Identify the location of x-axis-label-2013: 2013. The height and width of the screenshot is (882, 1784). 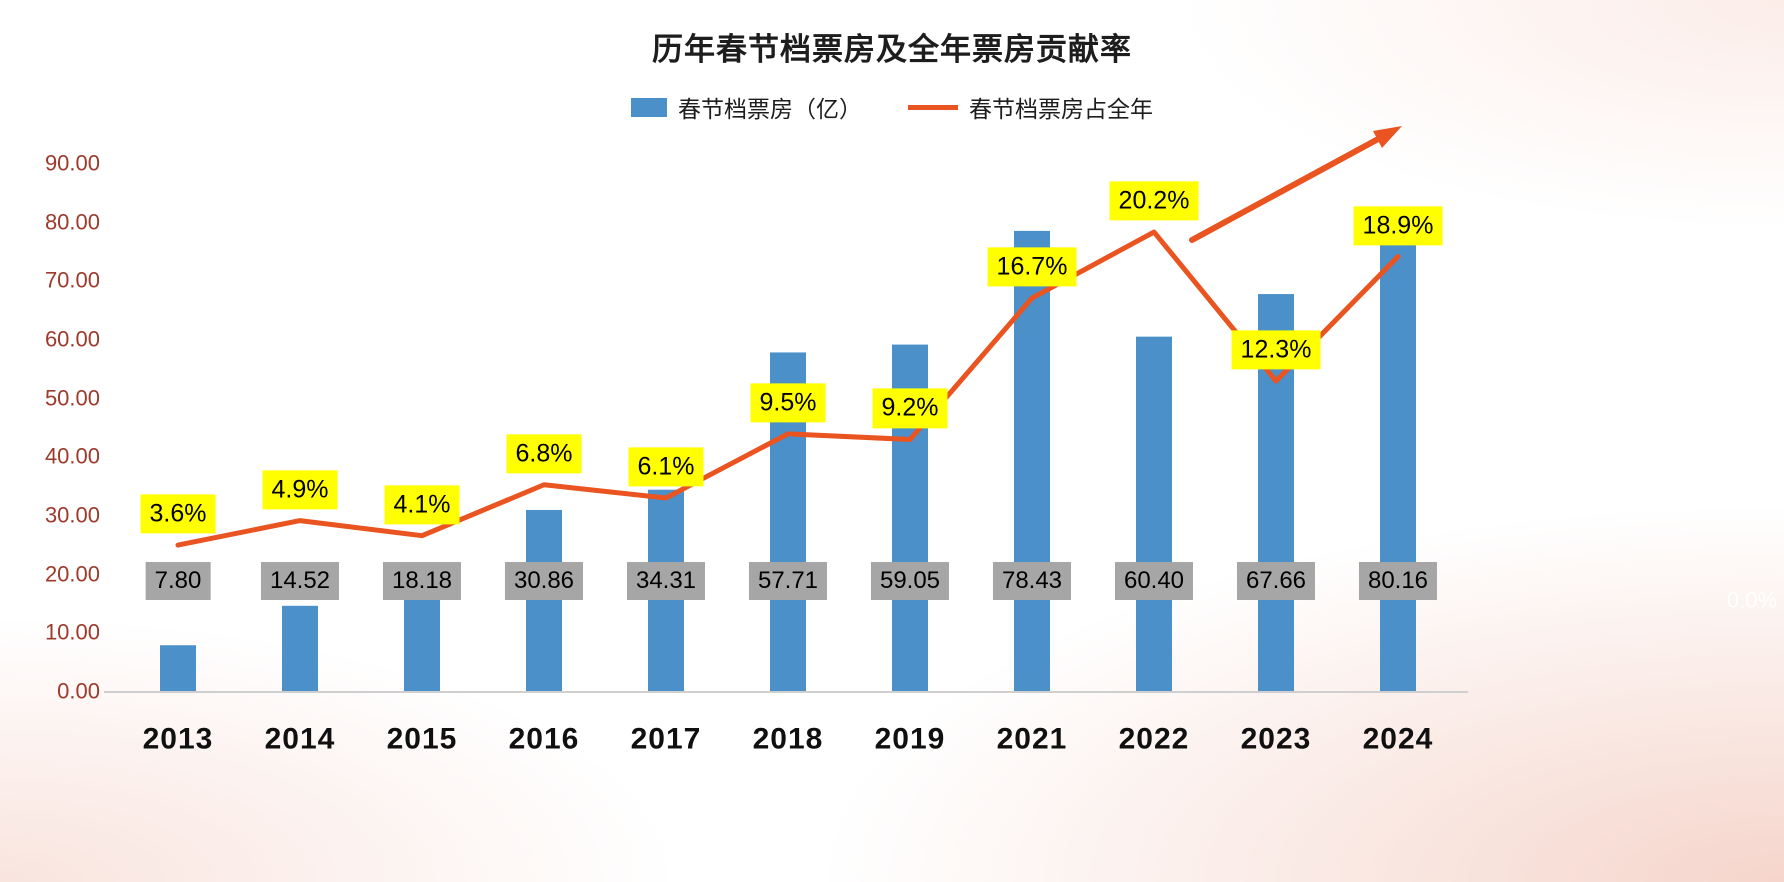
(178, 739).